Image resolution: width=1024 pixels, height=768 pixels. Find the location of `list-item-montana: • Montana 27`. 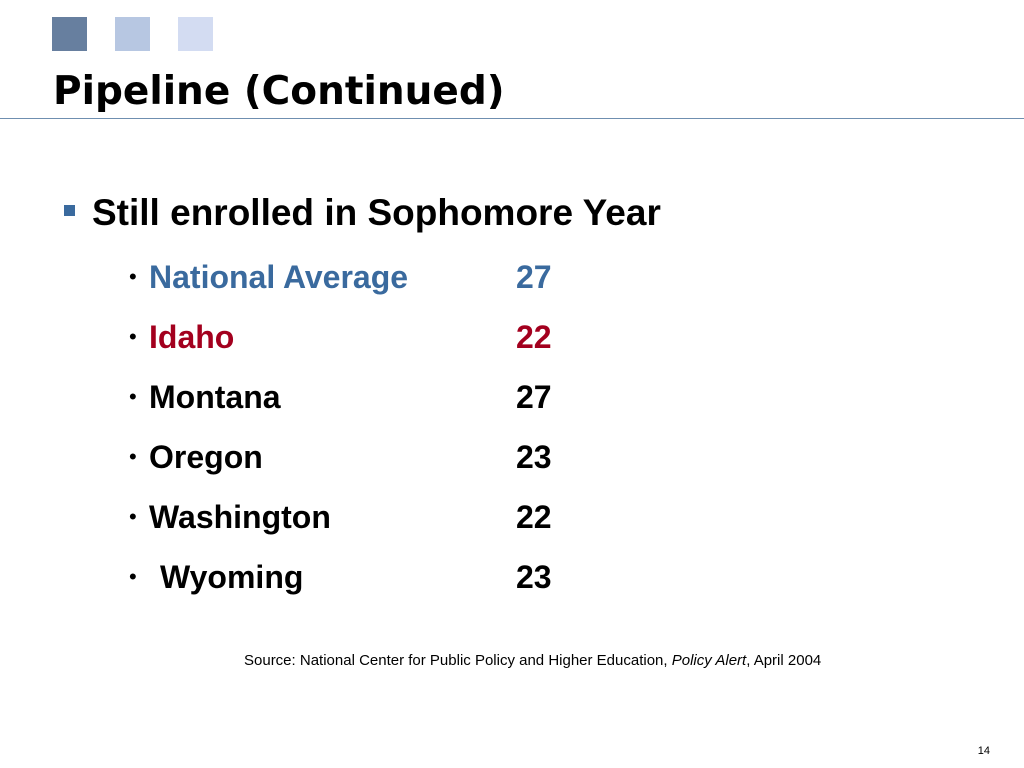

list-item-montana: • Montana 27 is located at coordinates (350, 397).